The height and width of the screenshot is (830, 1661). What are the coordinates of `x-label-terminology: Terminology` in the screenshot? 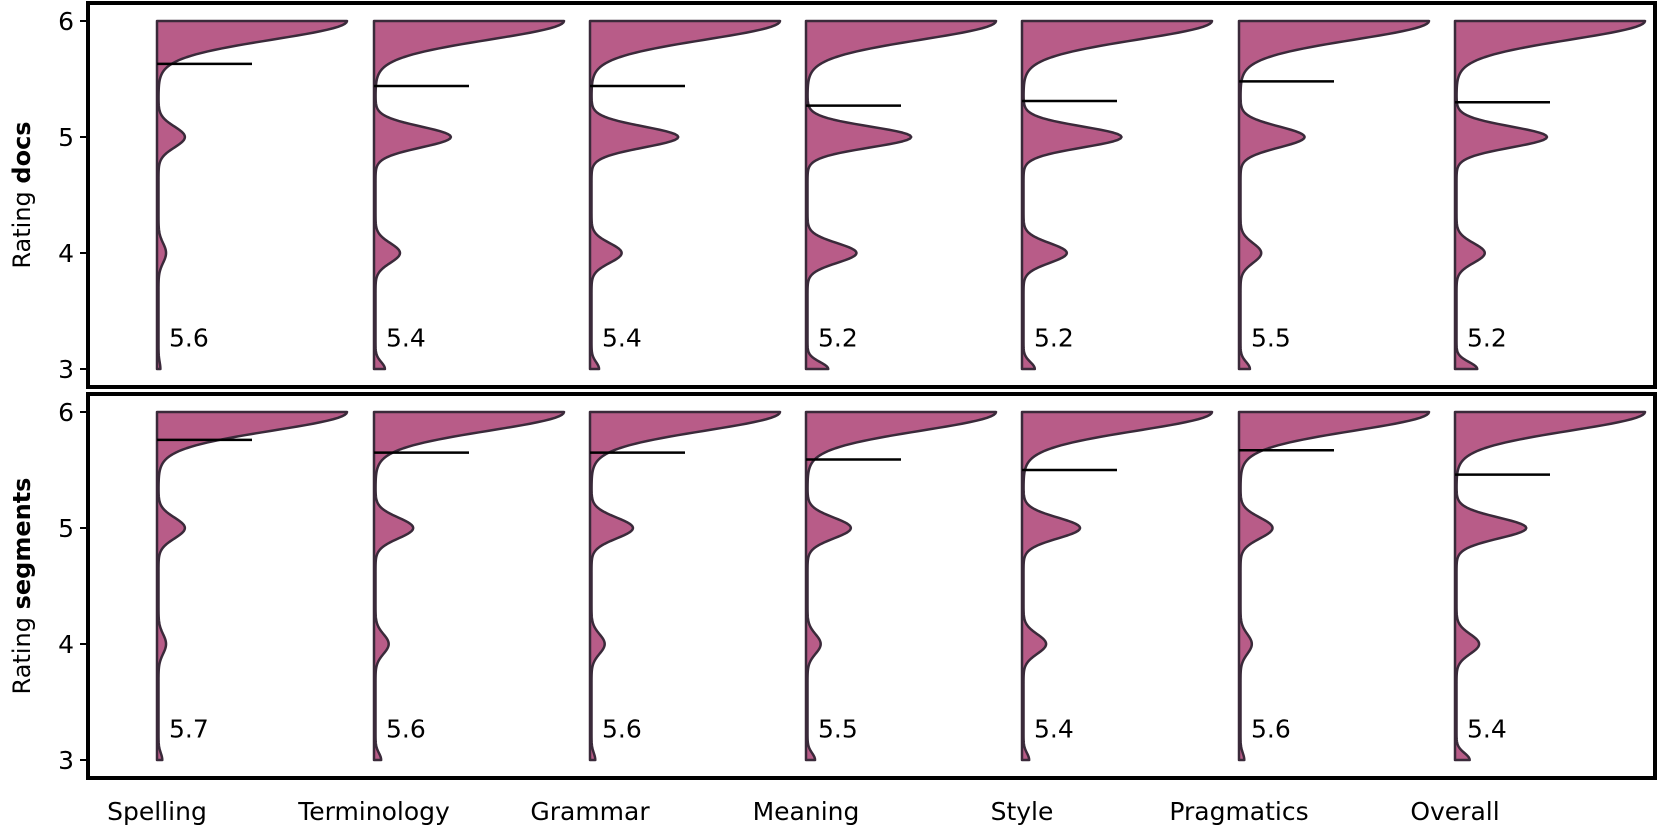 It's located at (373, 811).